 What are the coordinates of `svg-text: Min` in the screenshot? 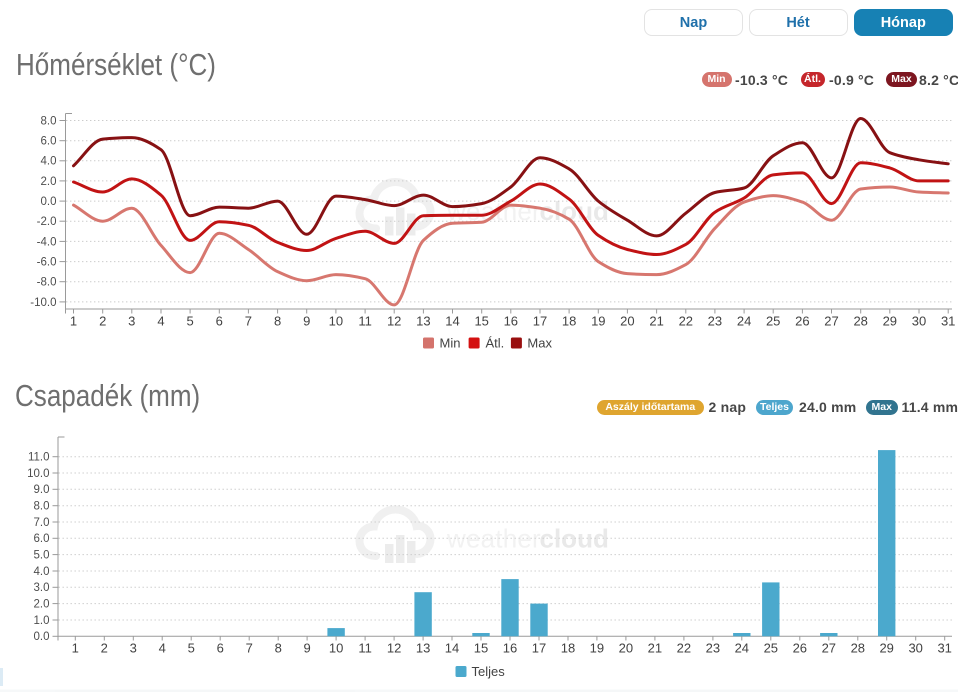 It's located at (450, 343).